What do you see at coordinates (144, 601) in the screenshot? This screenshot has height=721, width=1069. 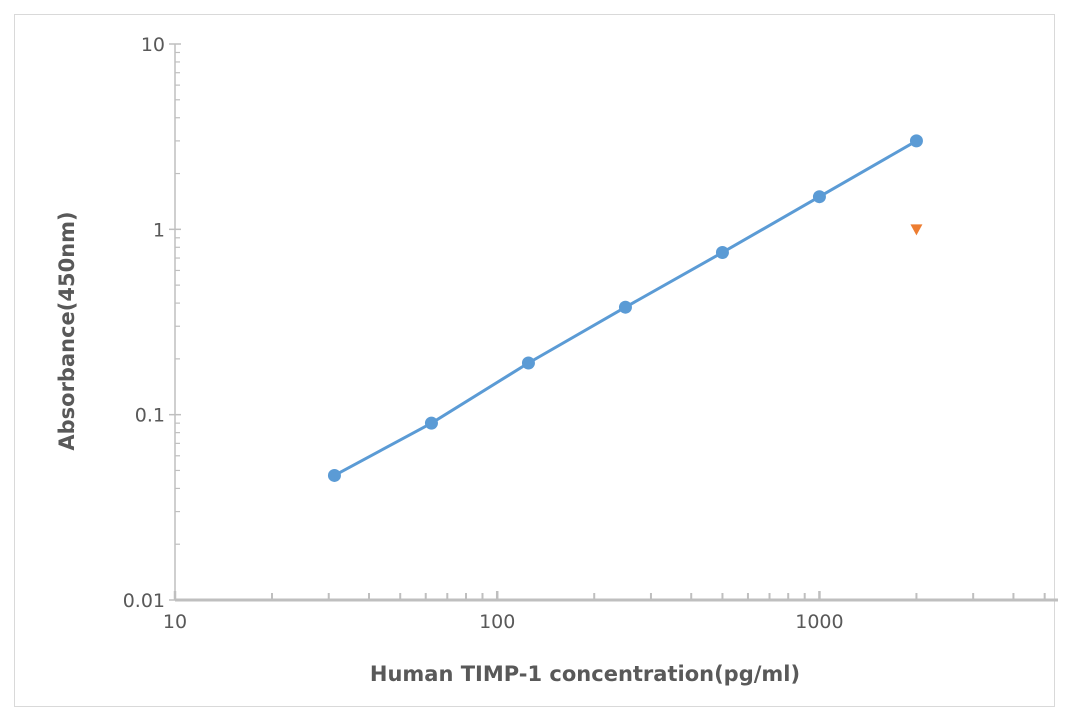 I see `y-tick-label: 0.01` at bounding box center [144, 601].